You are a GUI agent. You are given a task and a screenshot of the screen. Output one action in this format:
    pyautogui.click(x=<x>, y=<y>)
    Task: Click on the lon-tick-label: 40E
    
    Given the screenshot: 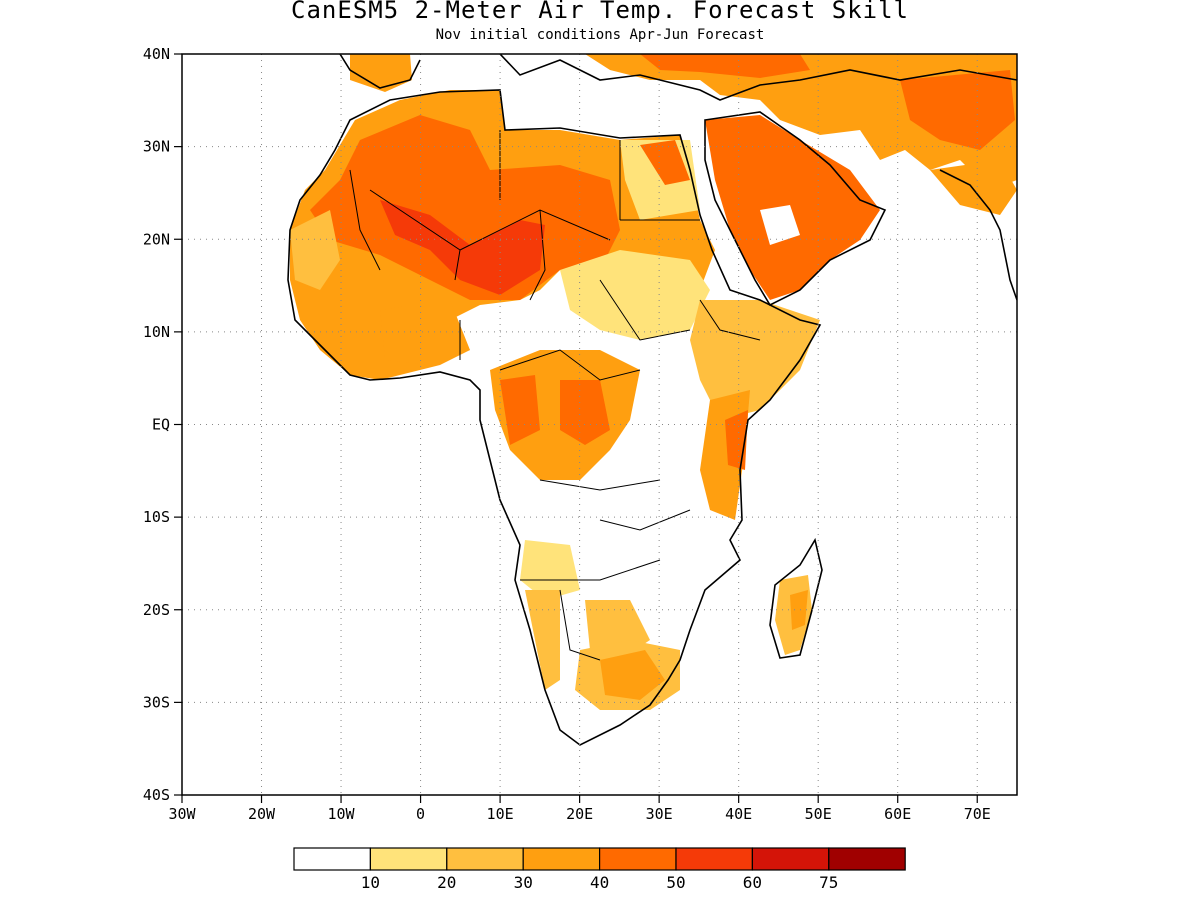 What is the action you would take?
    pyautogui.click(x=738, y=814)
    